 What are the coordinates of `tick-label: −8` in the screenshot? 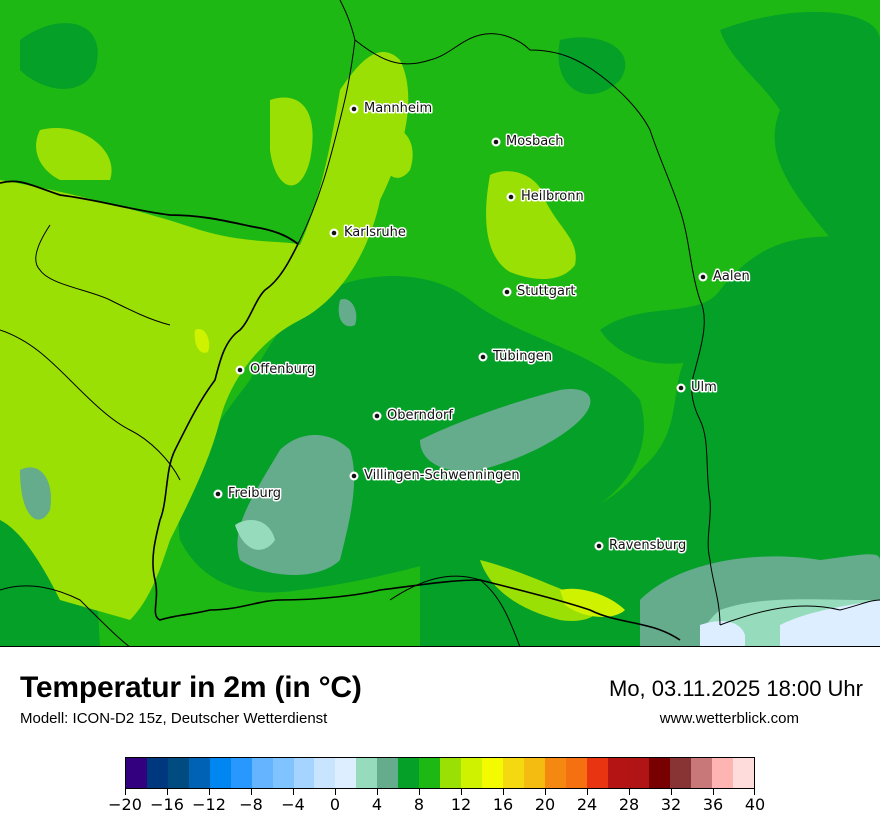 It's located at (251, 804).